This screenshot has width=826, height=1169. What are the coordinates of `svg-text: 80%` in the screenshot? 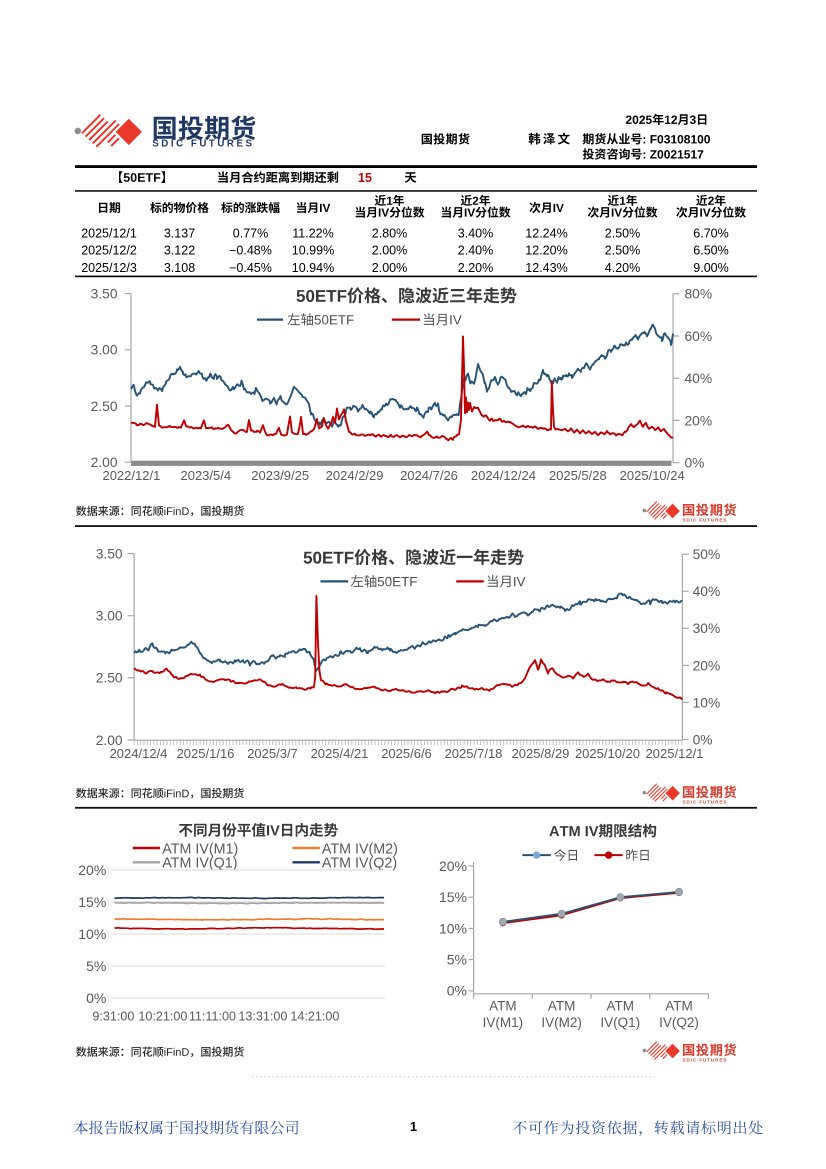 It's located at (699, 294).